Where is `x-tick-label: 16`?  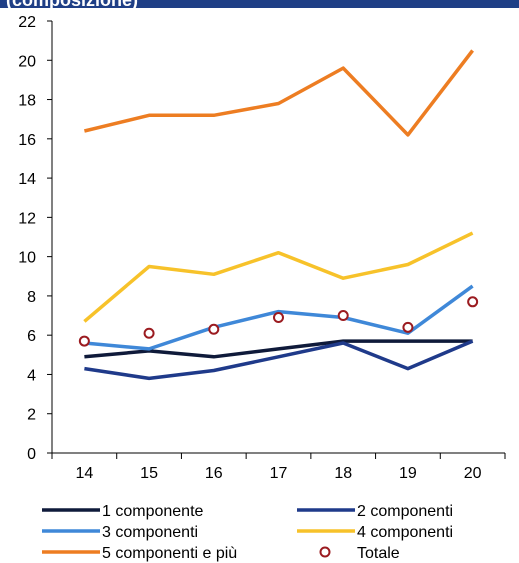 x-tick-label: 16 is located at coordinates (214, 473).